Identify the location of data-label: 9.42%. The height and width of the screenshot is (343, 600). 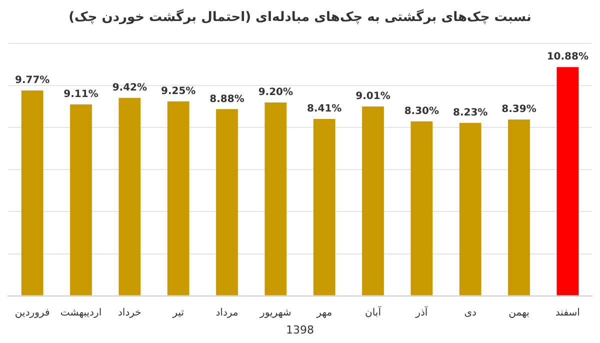
(130, 88).